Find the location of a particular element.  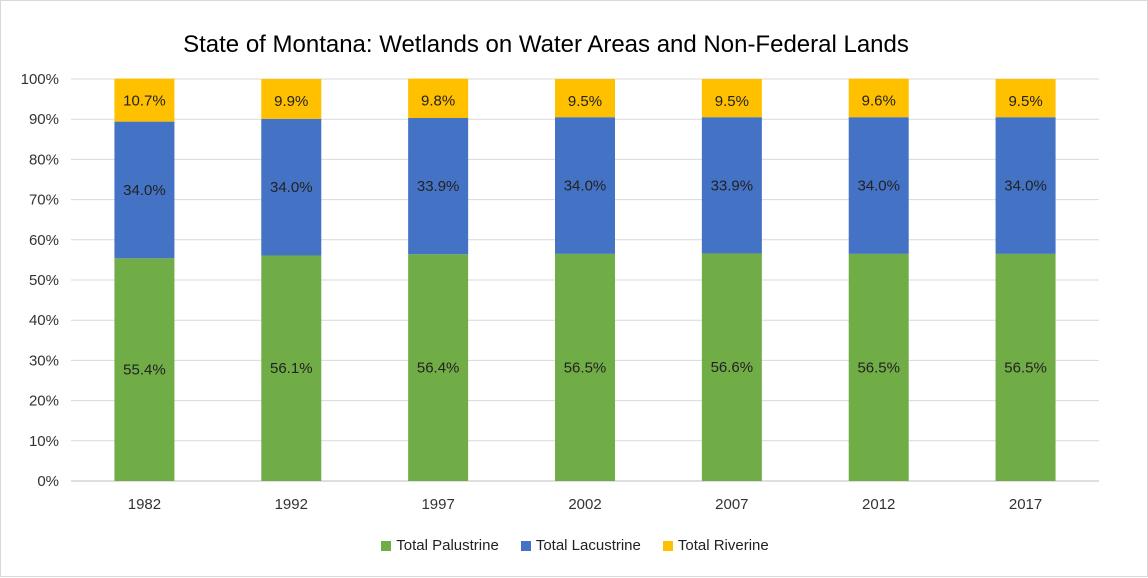

data-label: 10.7% is located at coordinates (144, 101).